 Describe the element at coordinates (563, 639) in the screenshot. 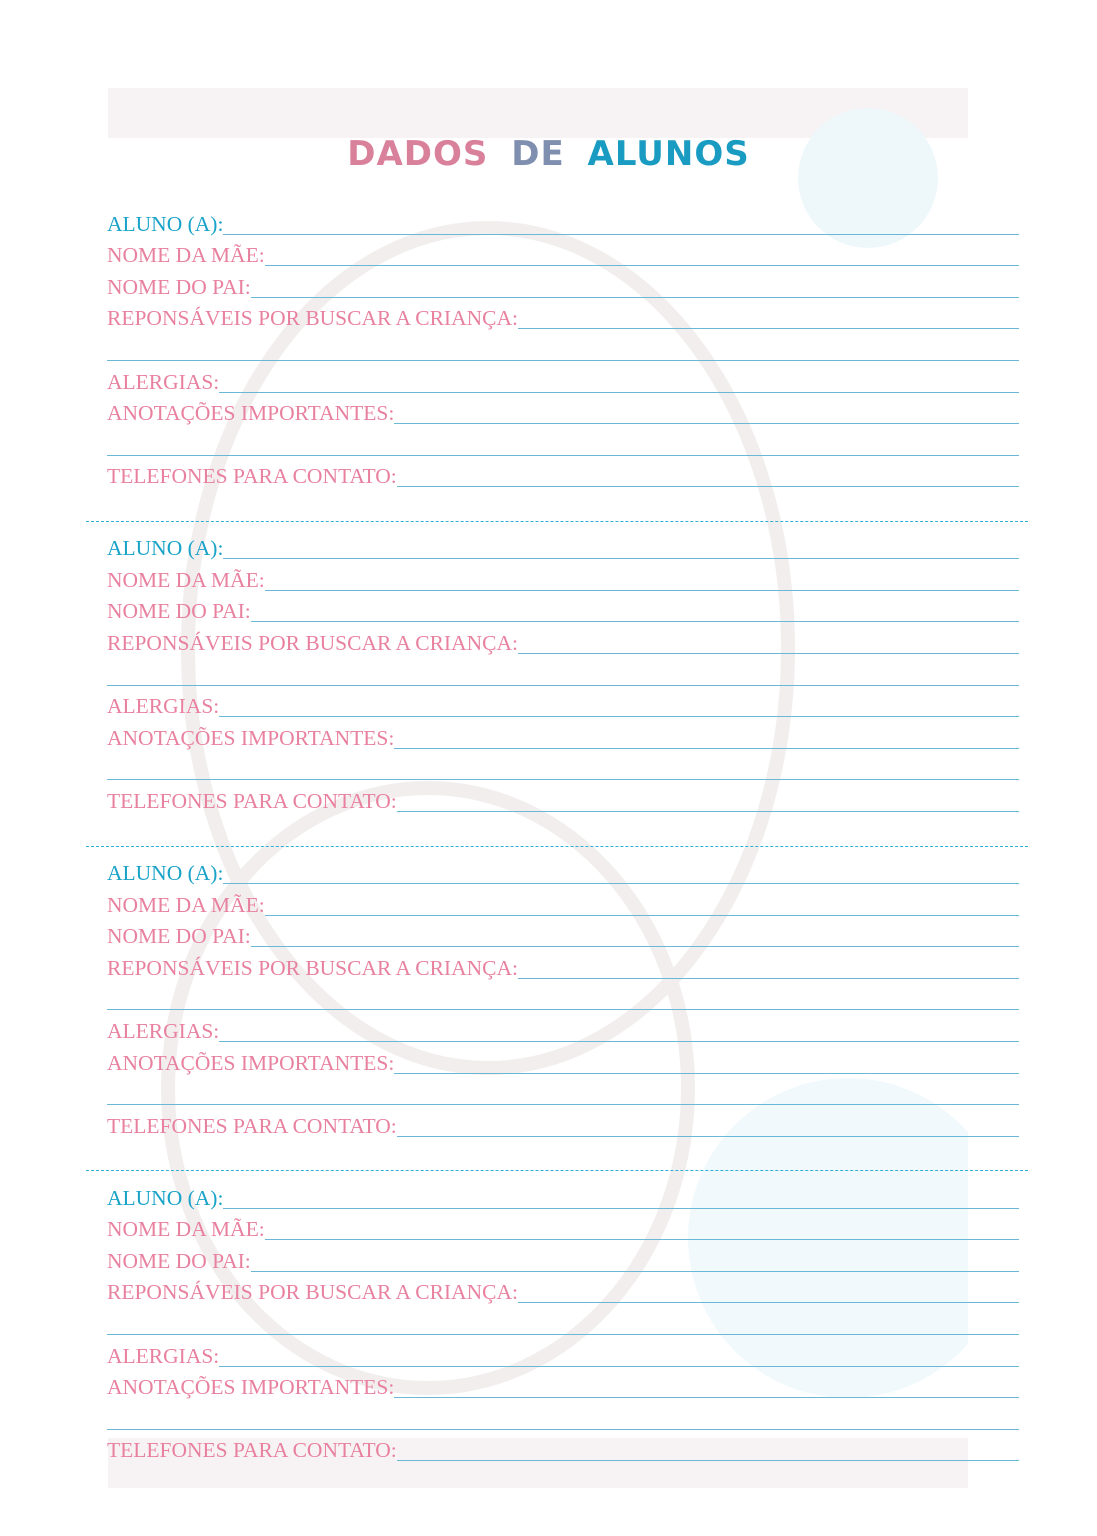

I see `form-field-row: REPONSÁVEIS POR BUSCAR A CRIANÇA:` at that location.